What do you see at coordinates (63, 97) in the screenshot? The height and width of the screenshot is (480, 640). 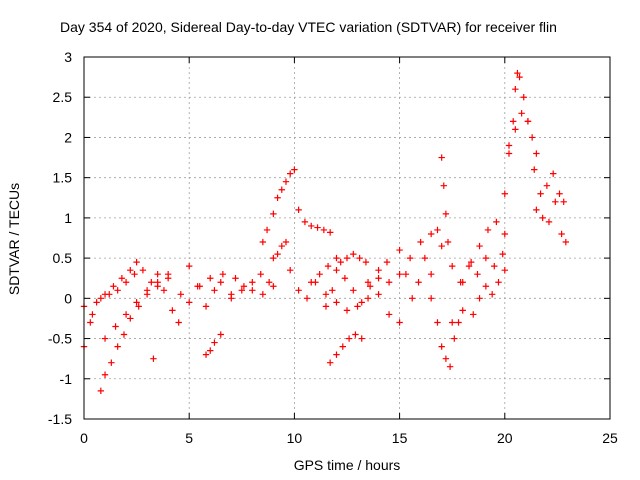 I see `y-tick-label: 2.5` at bounding box center [63, 97].